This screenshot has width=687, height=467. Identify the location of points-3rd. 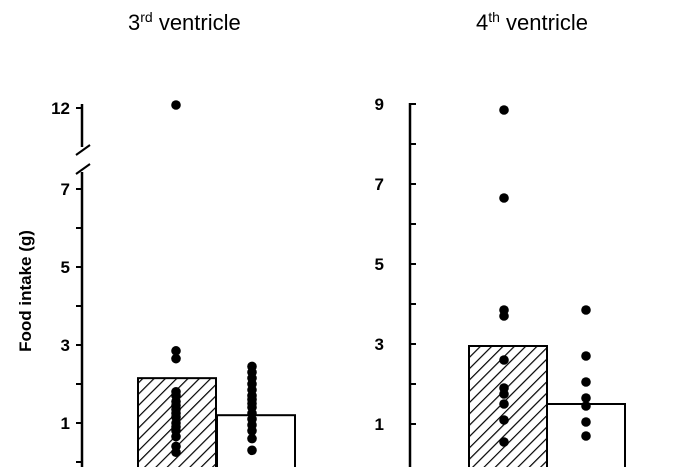
(214, 279).